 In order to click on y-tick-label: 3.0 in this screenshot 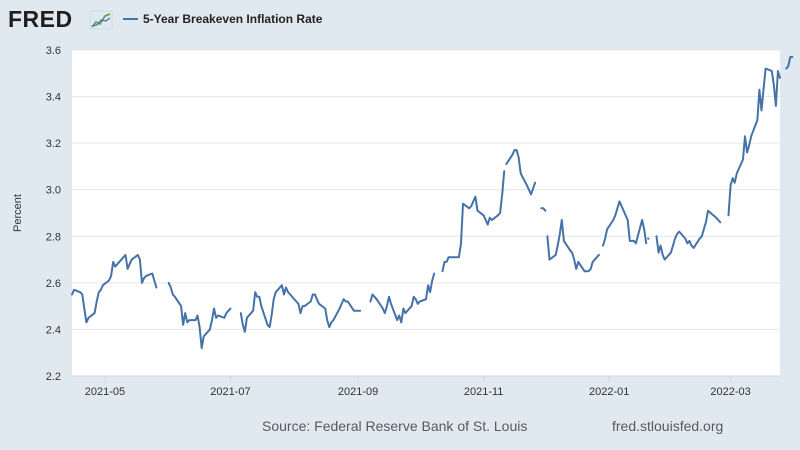, I will do `click(53, 191)`.